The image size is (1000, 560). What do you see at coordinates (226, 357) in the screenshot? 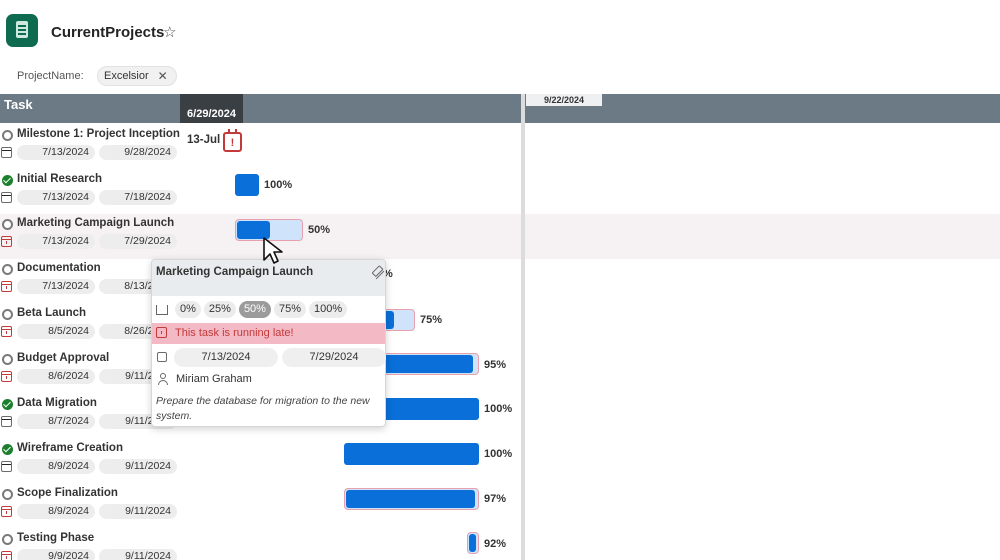
I see `start-date-field: 7/13/2024` at bounding box center [226, 357].